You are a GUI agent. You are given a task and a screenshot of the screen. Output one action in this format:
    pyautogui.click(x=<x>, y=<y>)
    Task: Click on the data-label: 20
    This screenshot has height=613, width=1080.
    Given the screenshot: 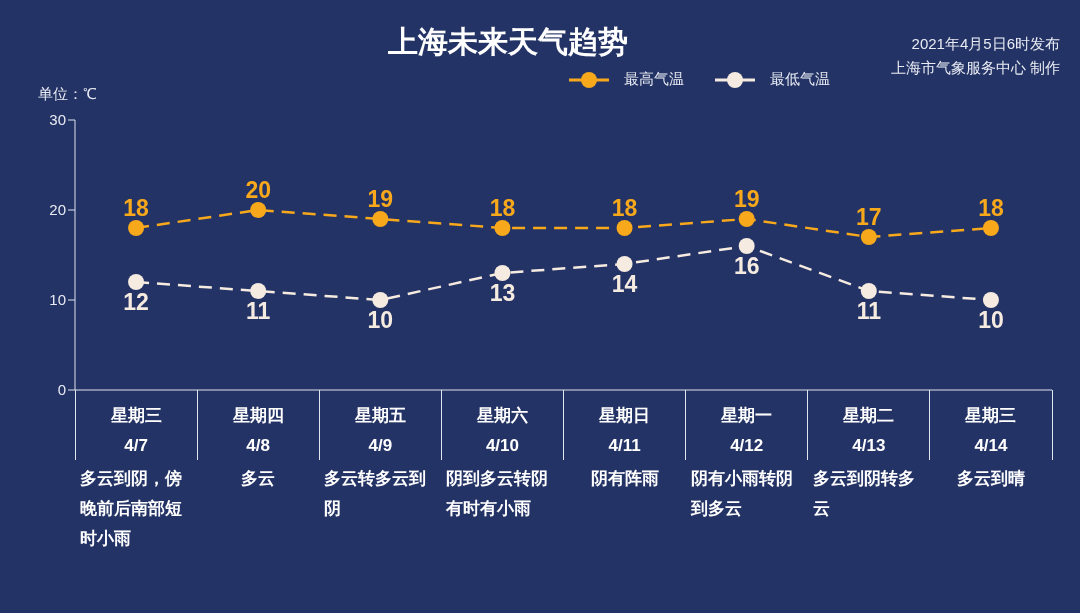 What is the action you would take?
    pyautogui.click(x=258, y=190)
    